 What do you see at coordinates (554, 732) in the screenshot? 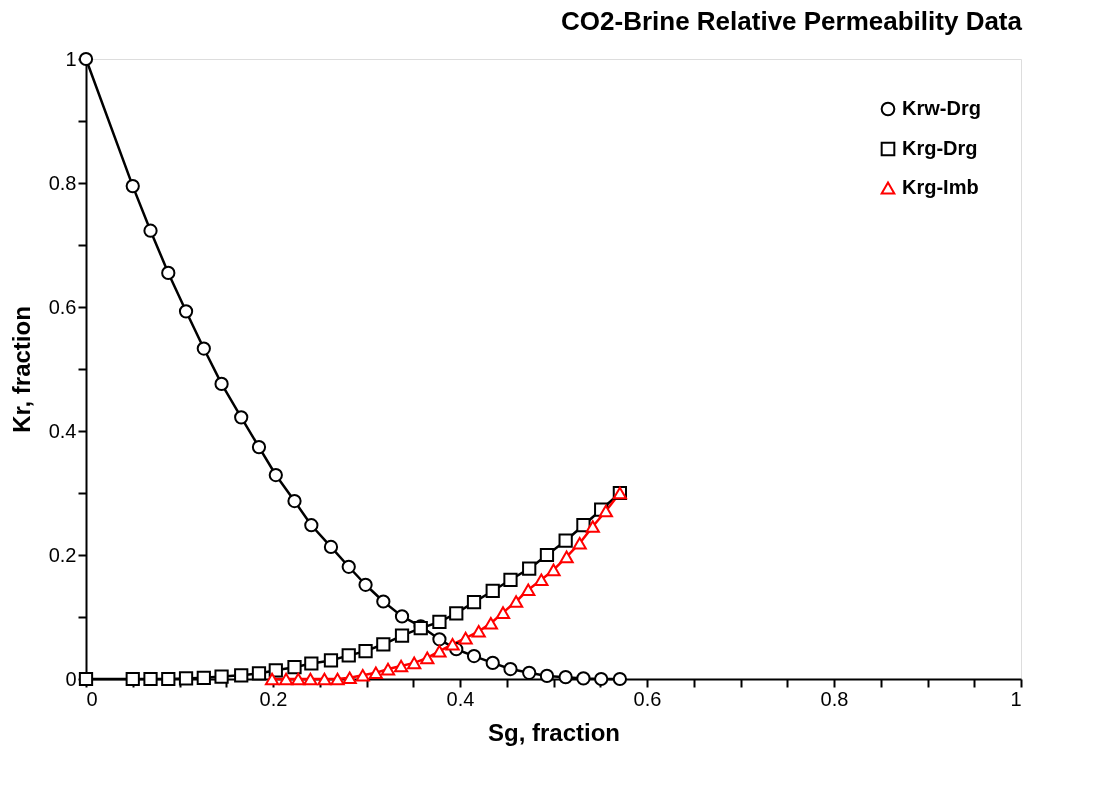
I see `x-axis-title: Sg, fraction` at bounding box center [554, 732].